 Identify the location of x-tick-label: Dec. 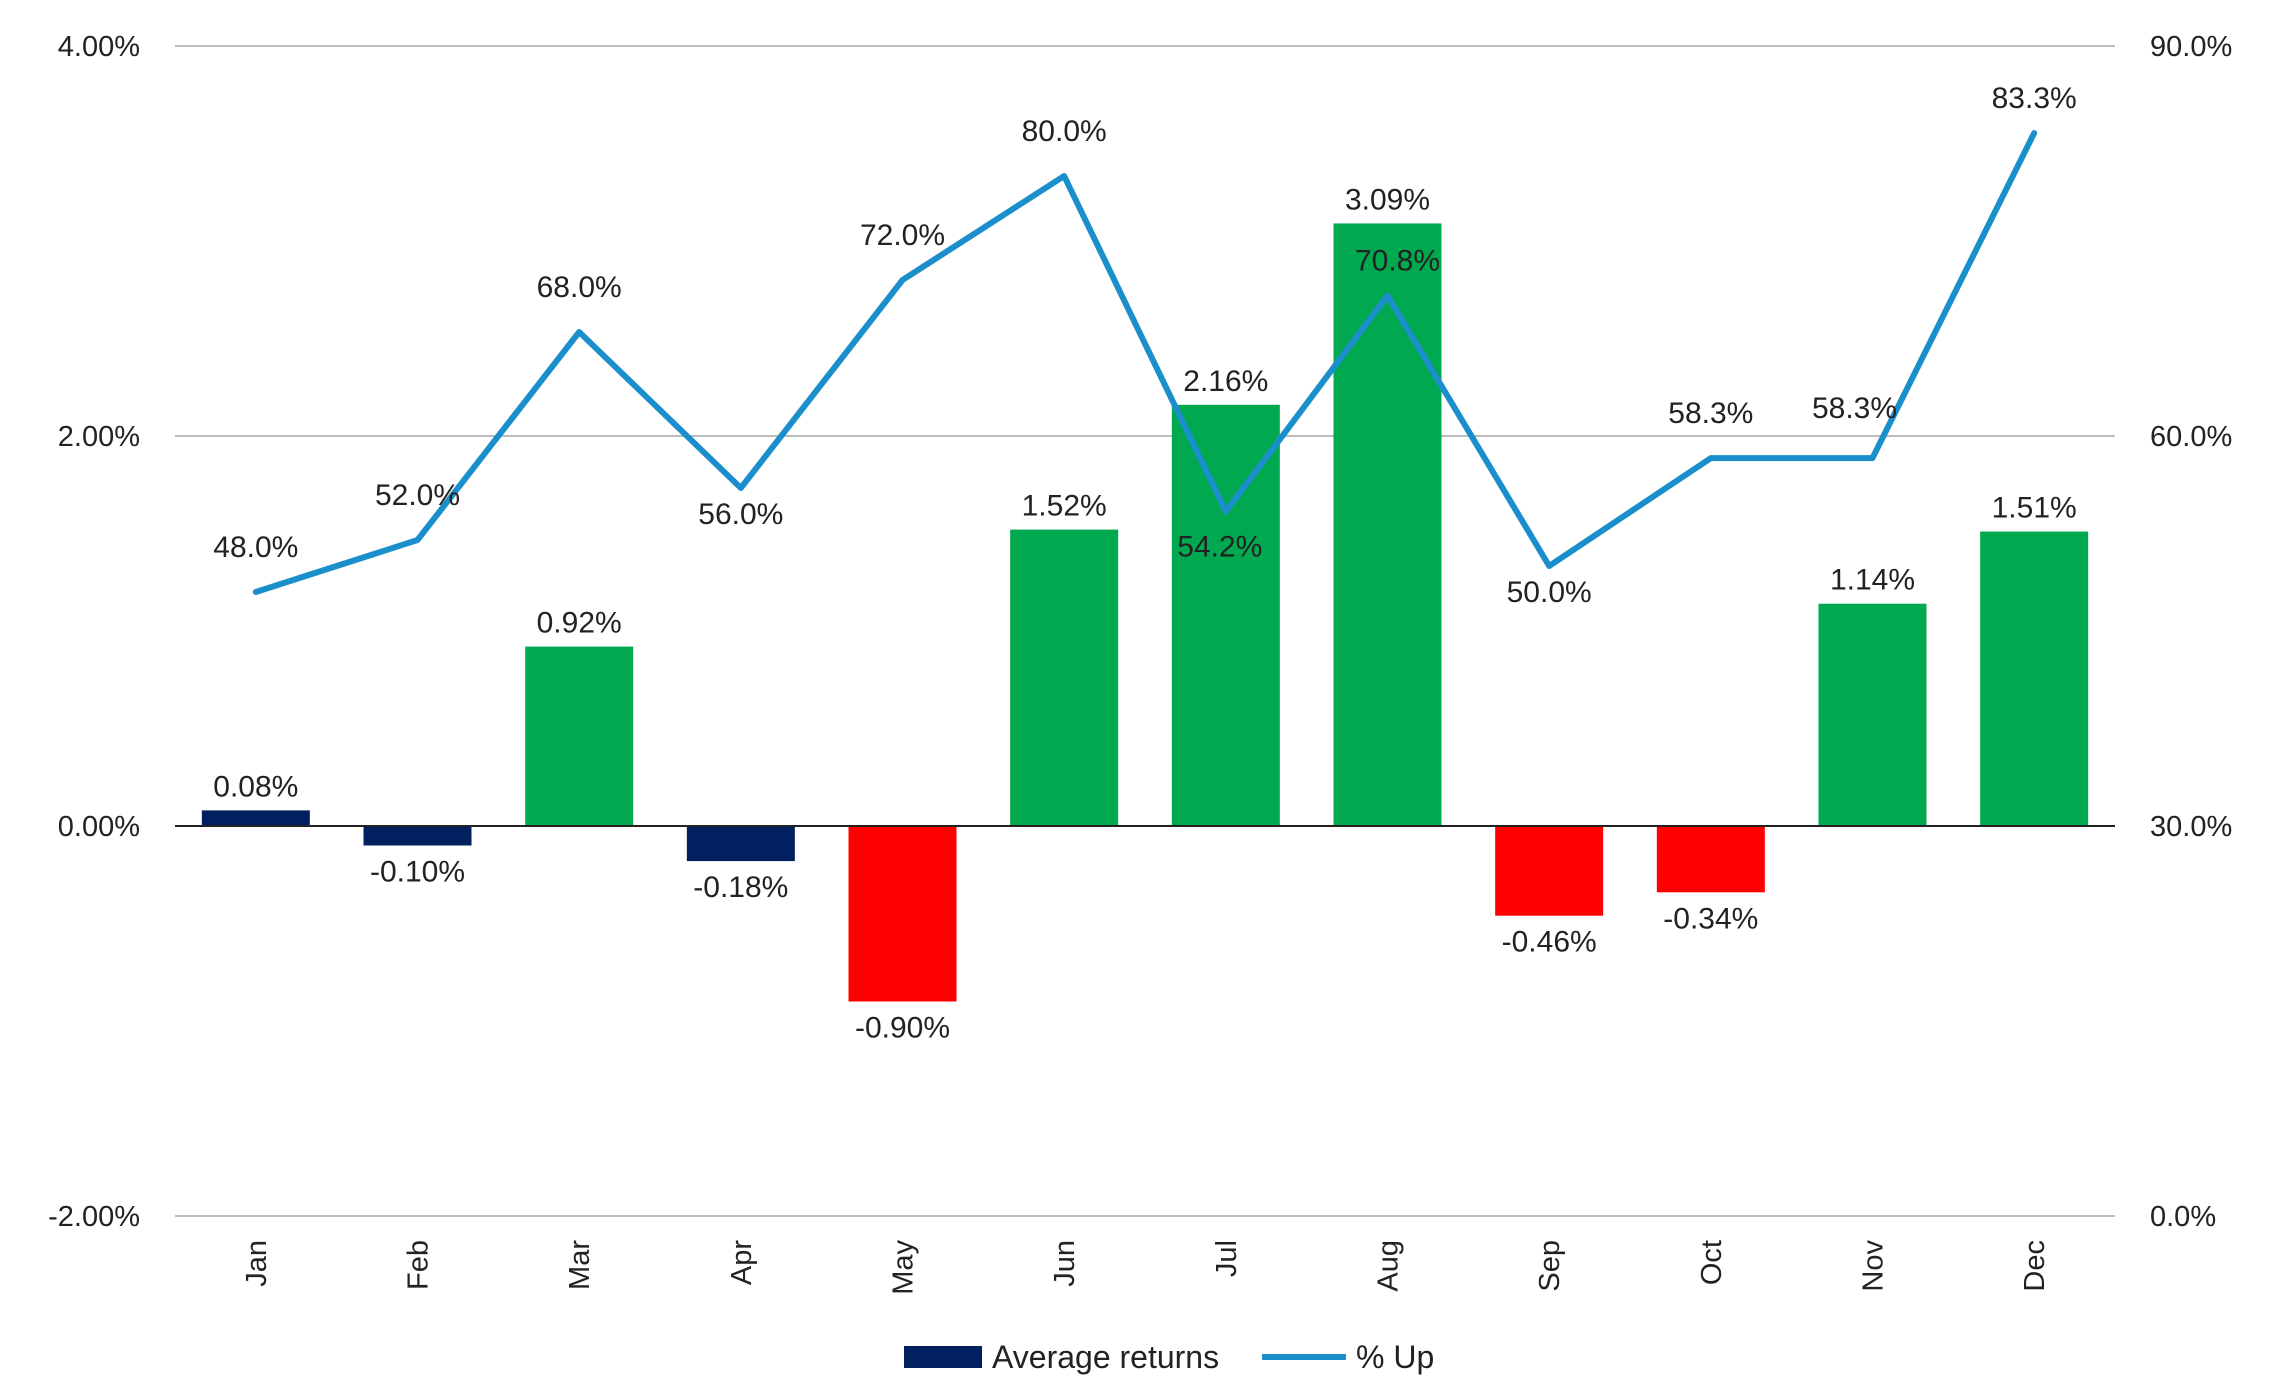
(2035, 1266).